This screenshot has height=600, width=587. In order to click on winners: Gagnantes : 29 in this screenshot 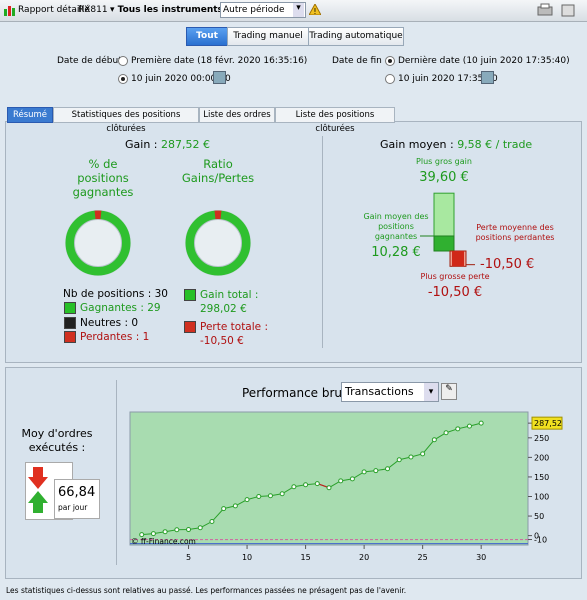, I will do `click(120, 308)`.